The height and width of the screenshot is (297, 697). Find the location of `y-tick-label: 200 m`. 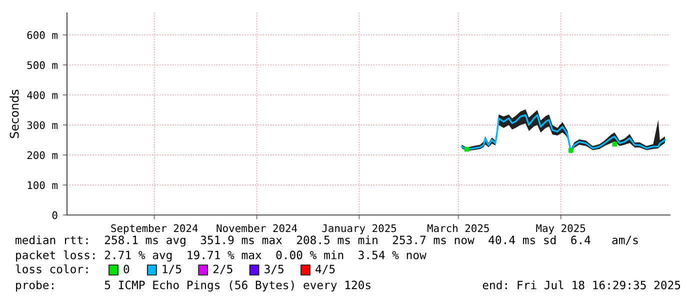

y-tick-label: 200 m is located at coordinates (42, 155).